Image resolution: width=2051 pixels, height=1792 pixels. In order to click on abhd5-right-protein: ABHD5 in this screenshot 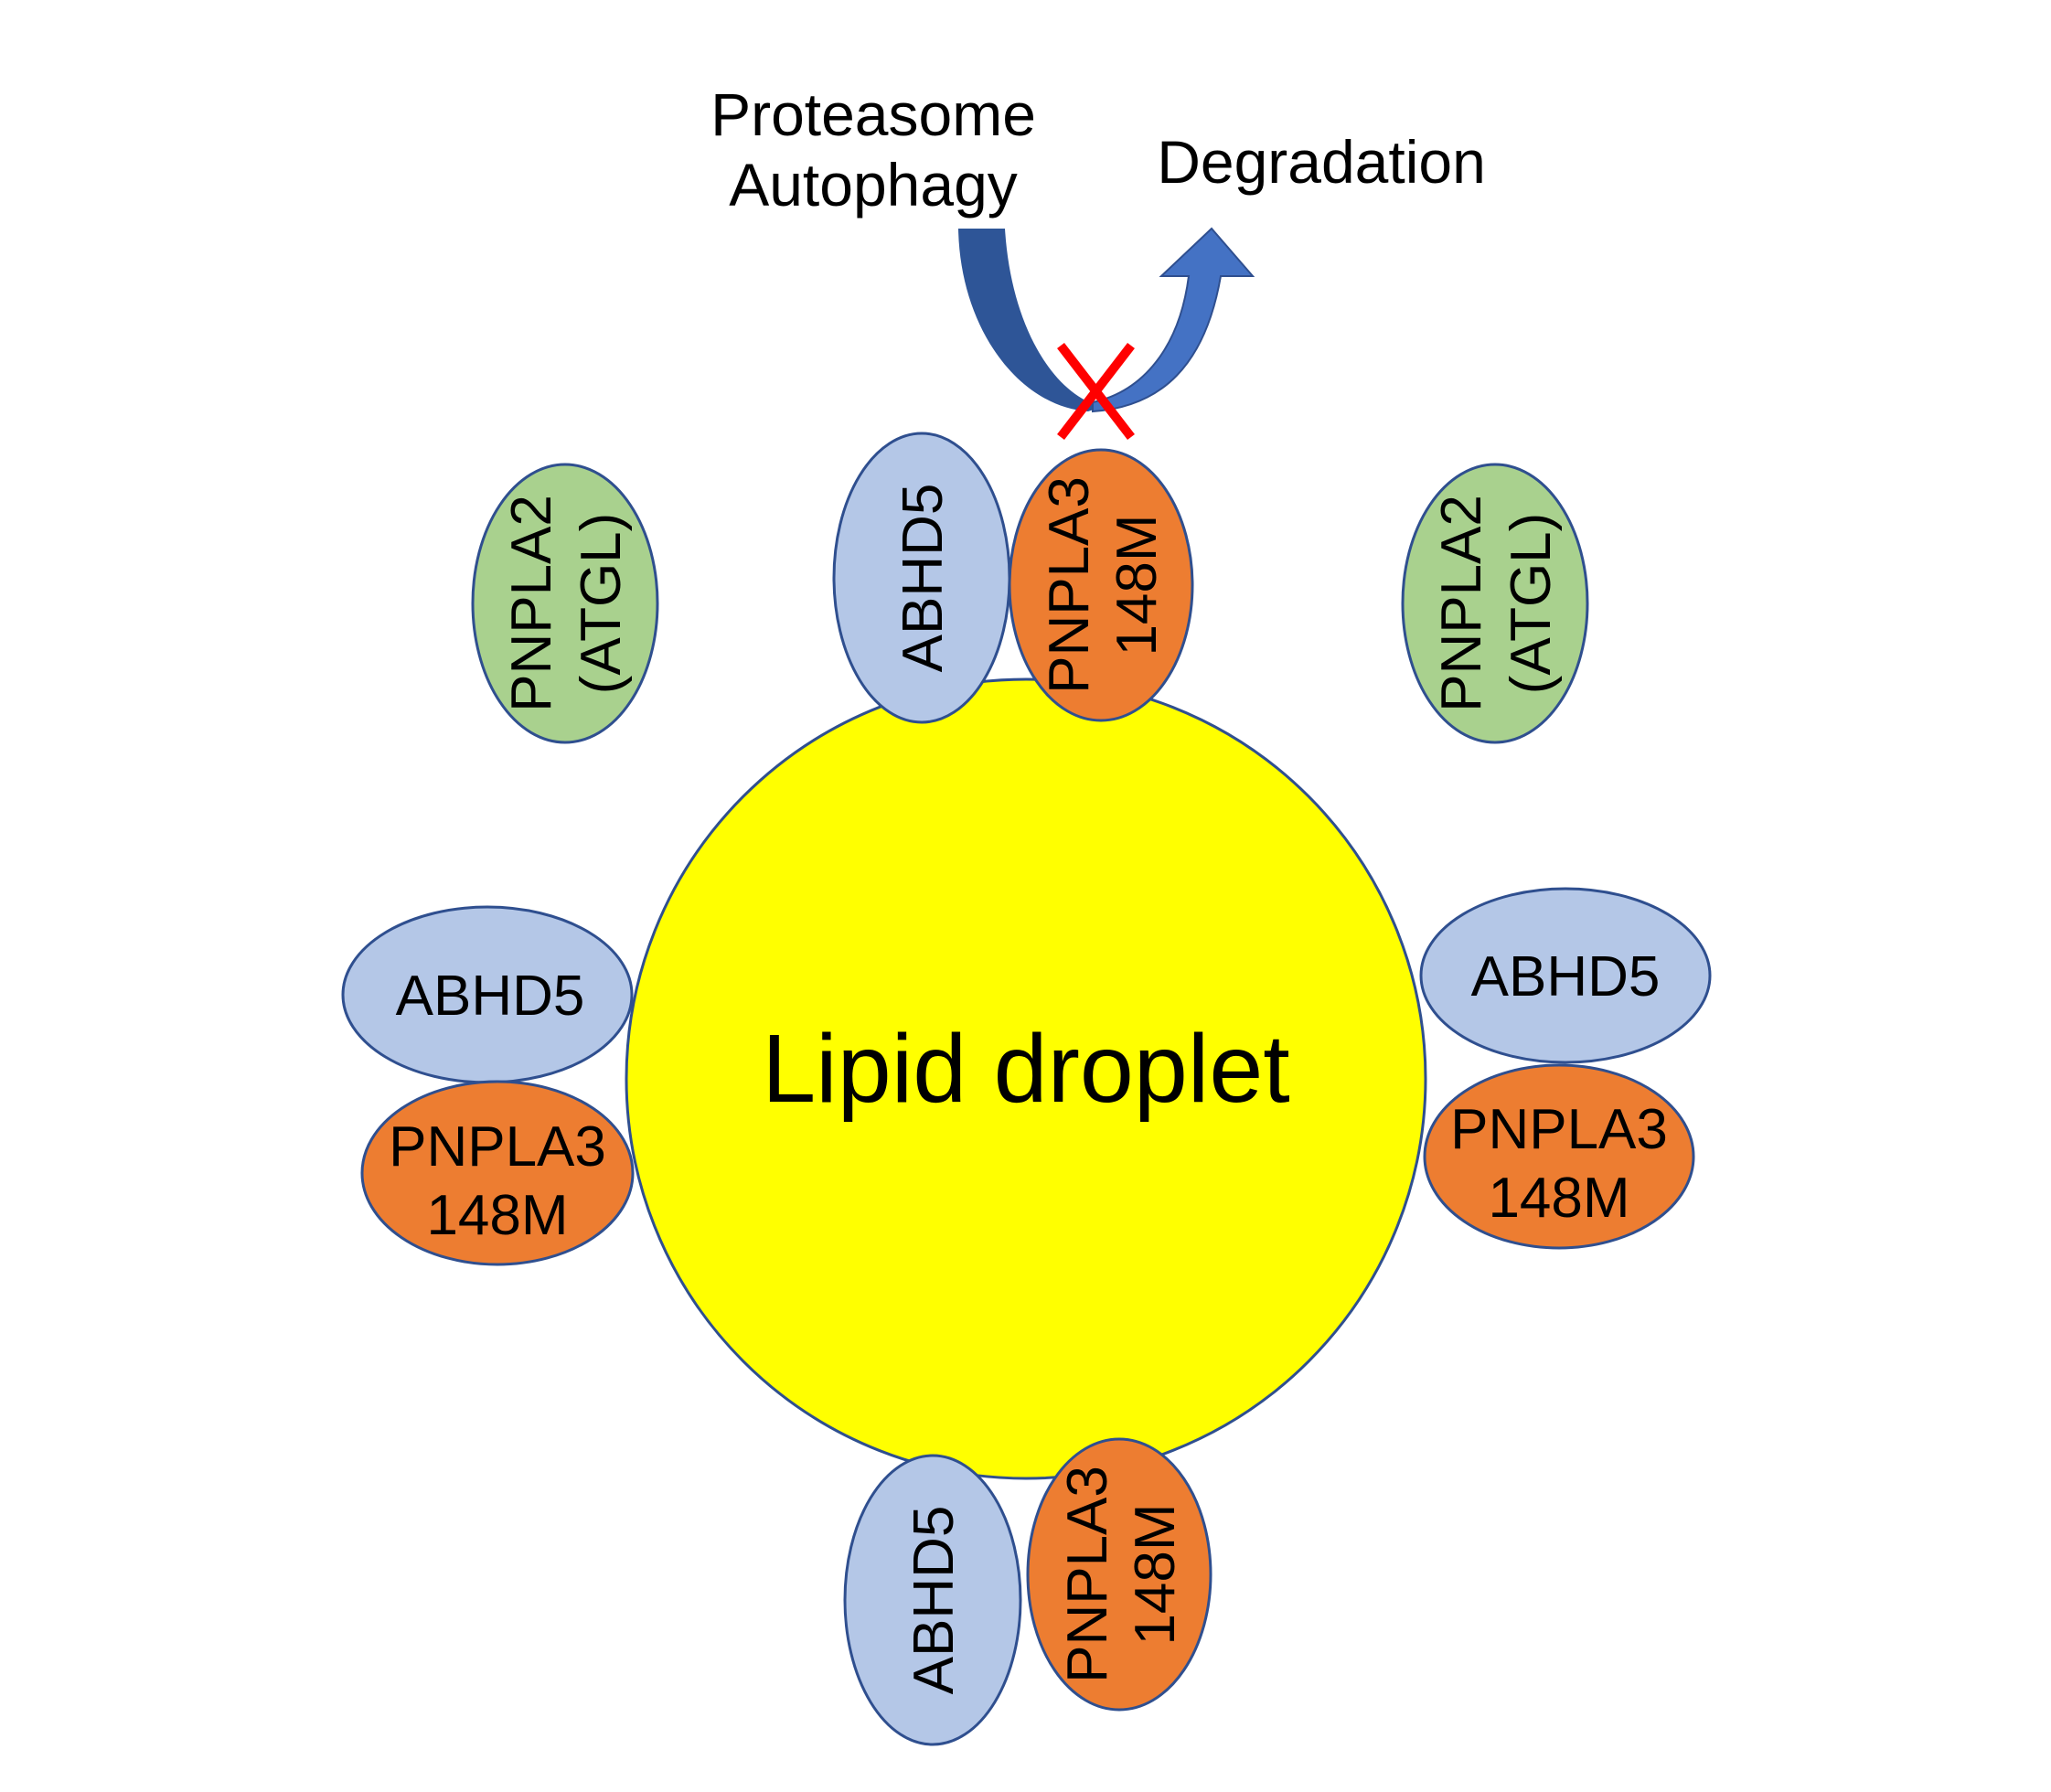, I will do `click(1565, 975)`.